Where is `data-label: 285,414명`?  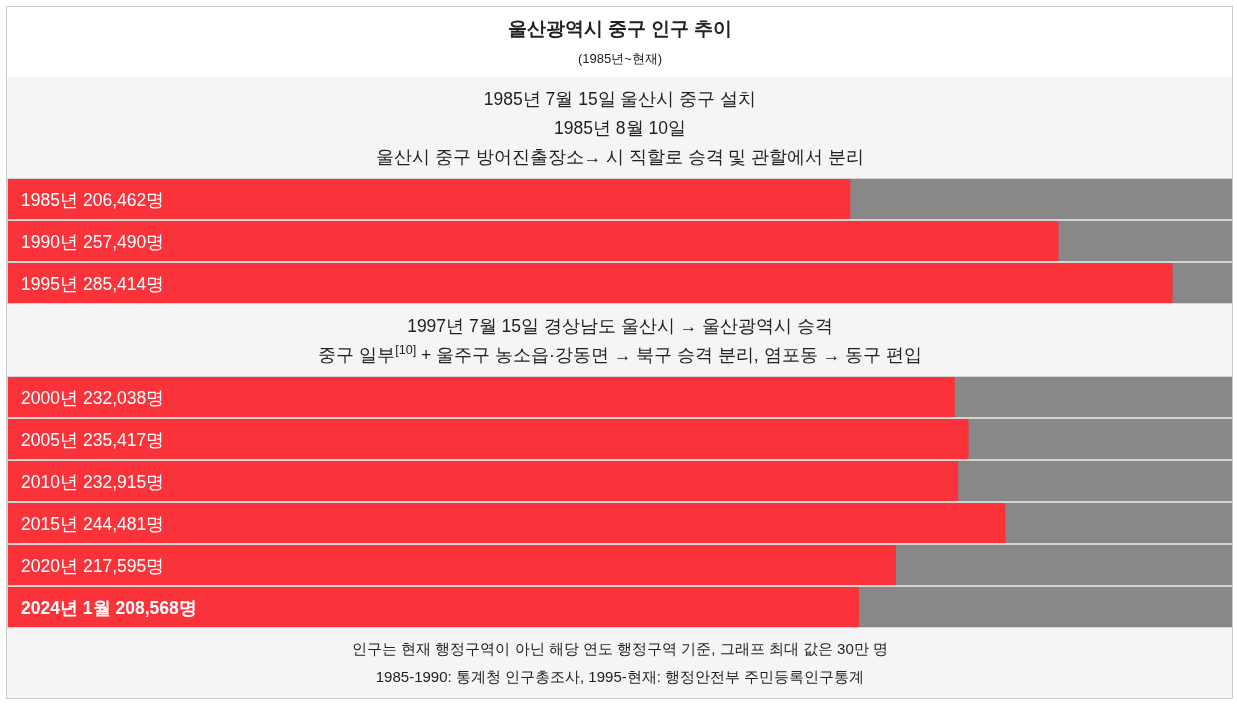 data-label: 285,414명 is located at coordinates (123, 283).